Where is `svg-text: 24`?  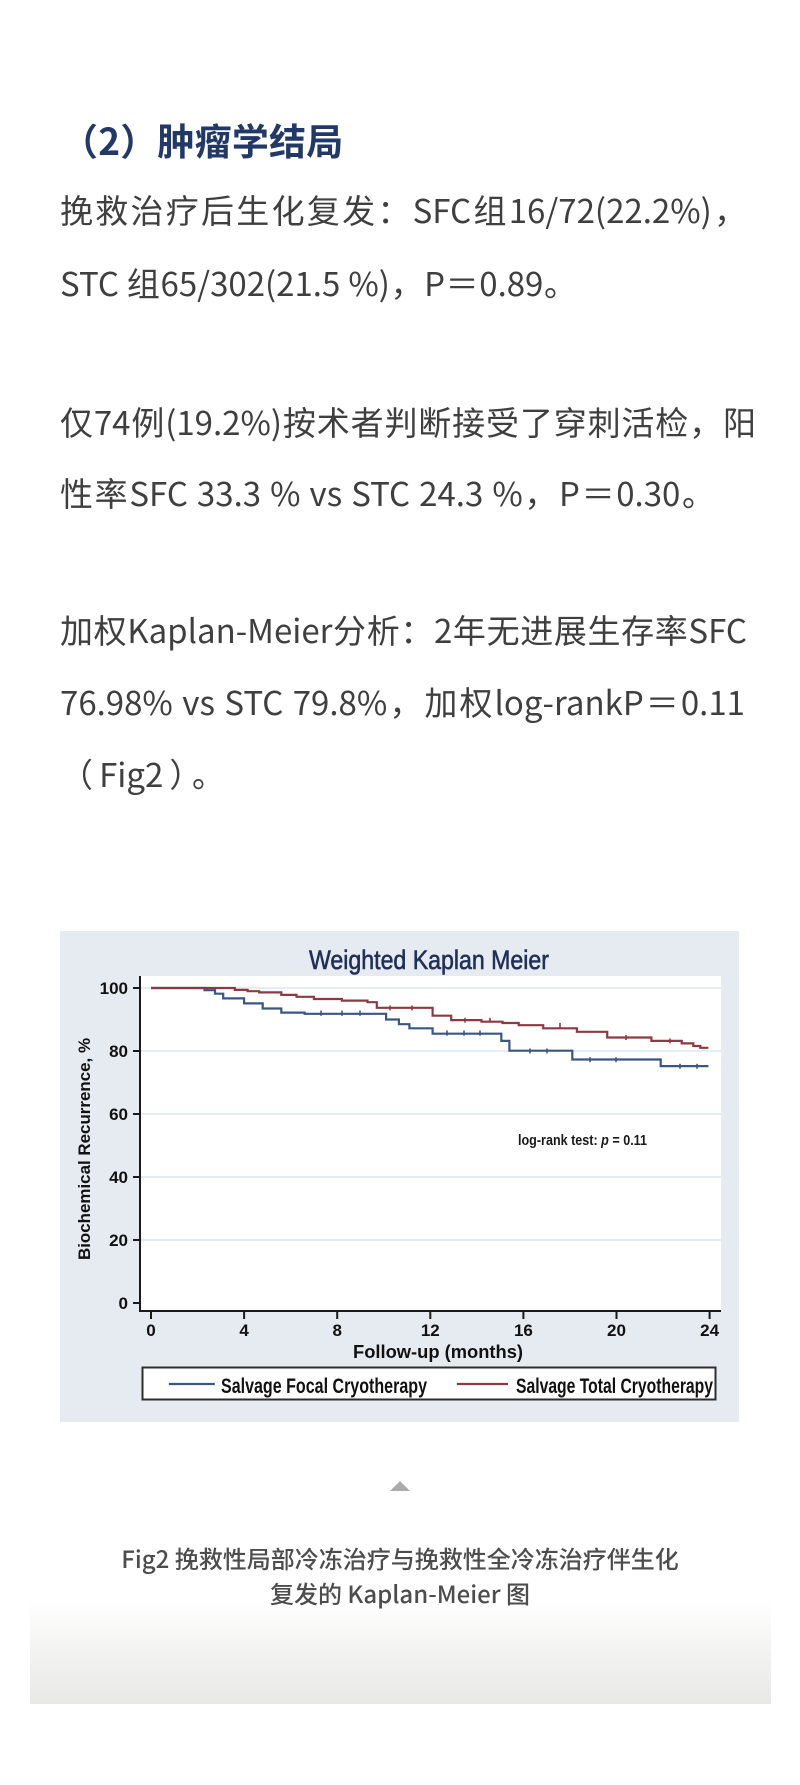 svg-text: 24 is located at coordinates (709, 1330).